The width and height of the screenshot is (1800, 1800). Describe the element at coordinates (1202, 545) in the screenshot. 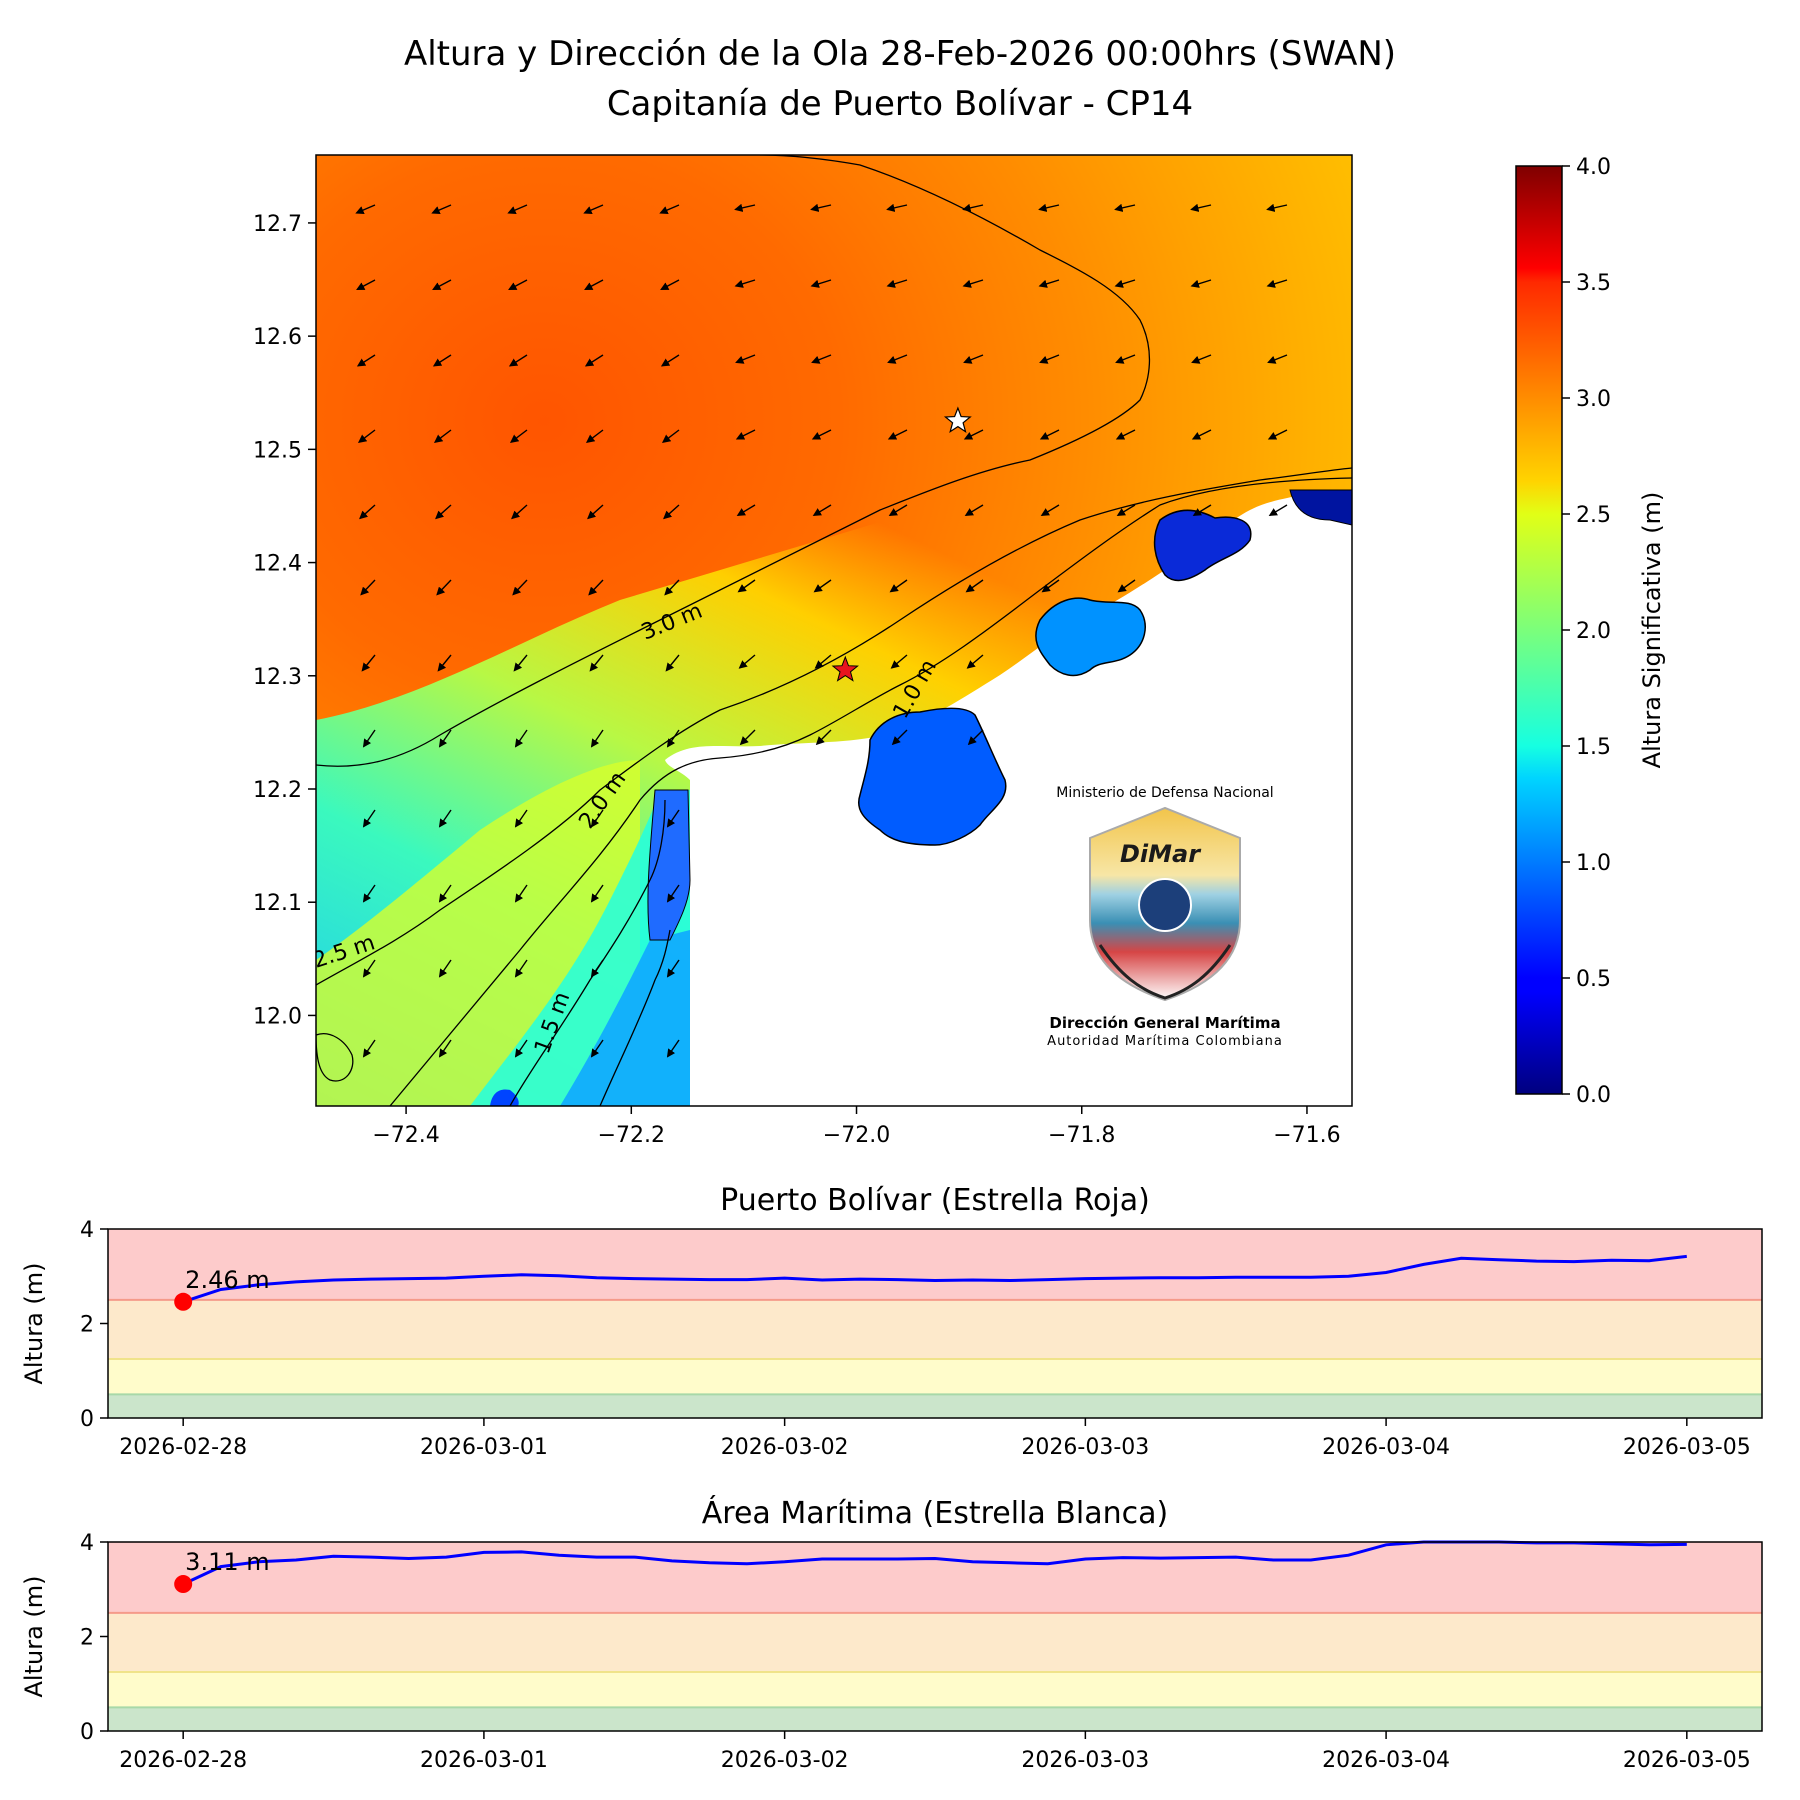

I see `bahia-hondita` at that location.